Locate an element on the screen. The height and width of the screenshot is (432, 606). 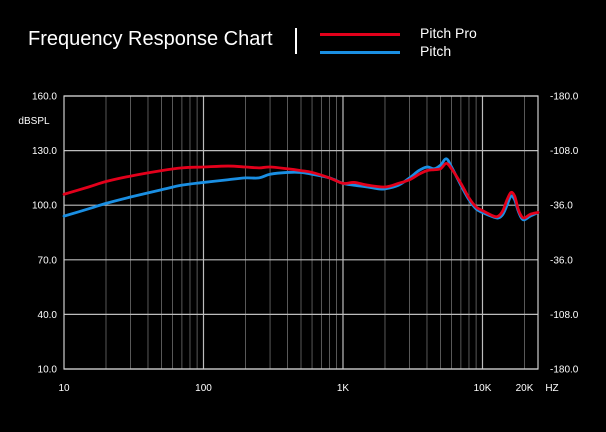
y-tick-label: 40.0 is located at coordinates (48, 315).